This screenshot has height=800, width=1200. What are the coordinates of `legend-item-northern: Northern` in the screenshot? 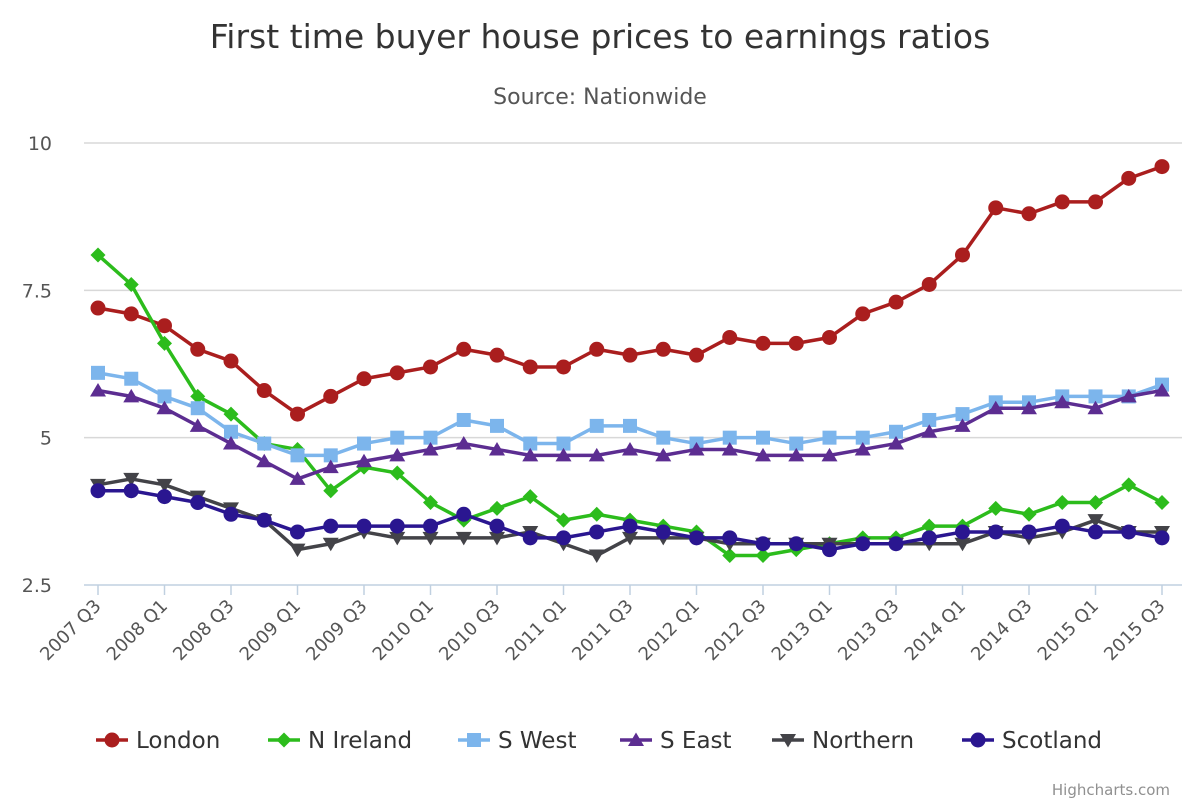 It's located at (843, 741).